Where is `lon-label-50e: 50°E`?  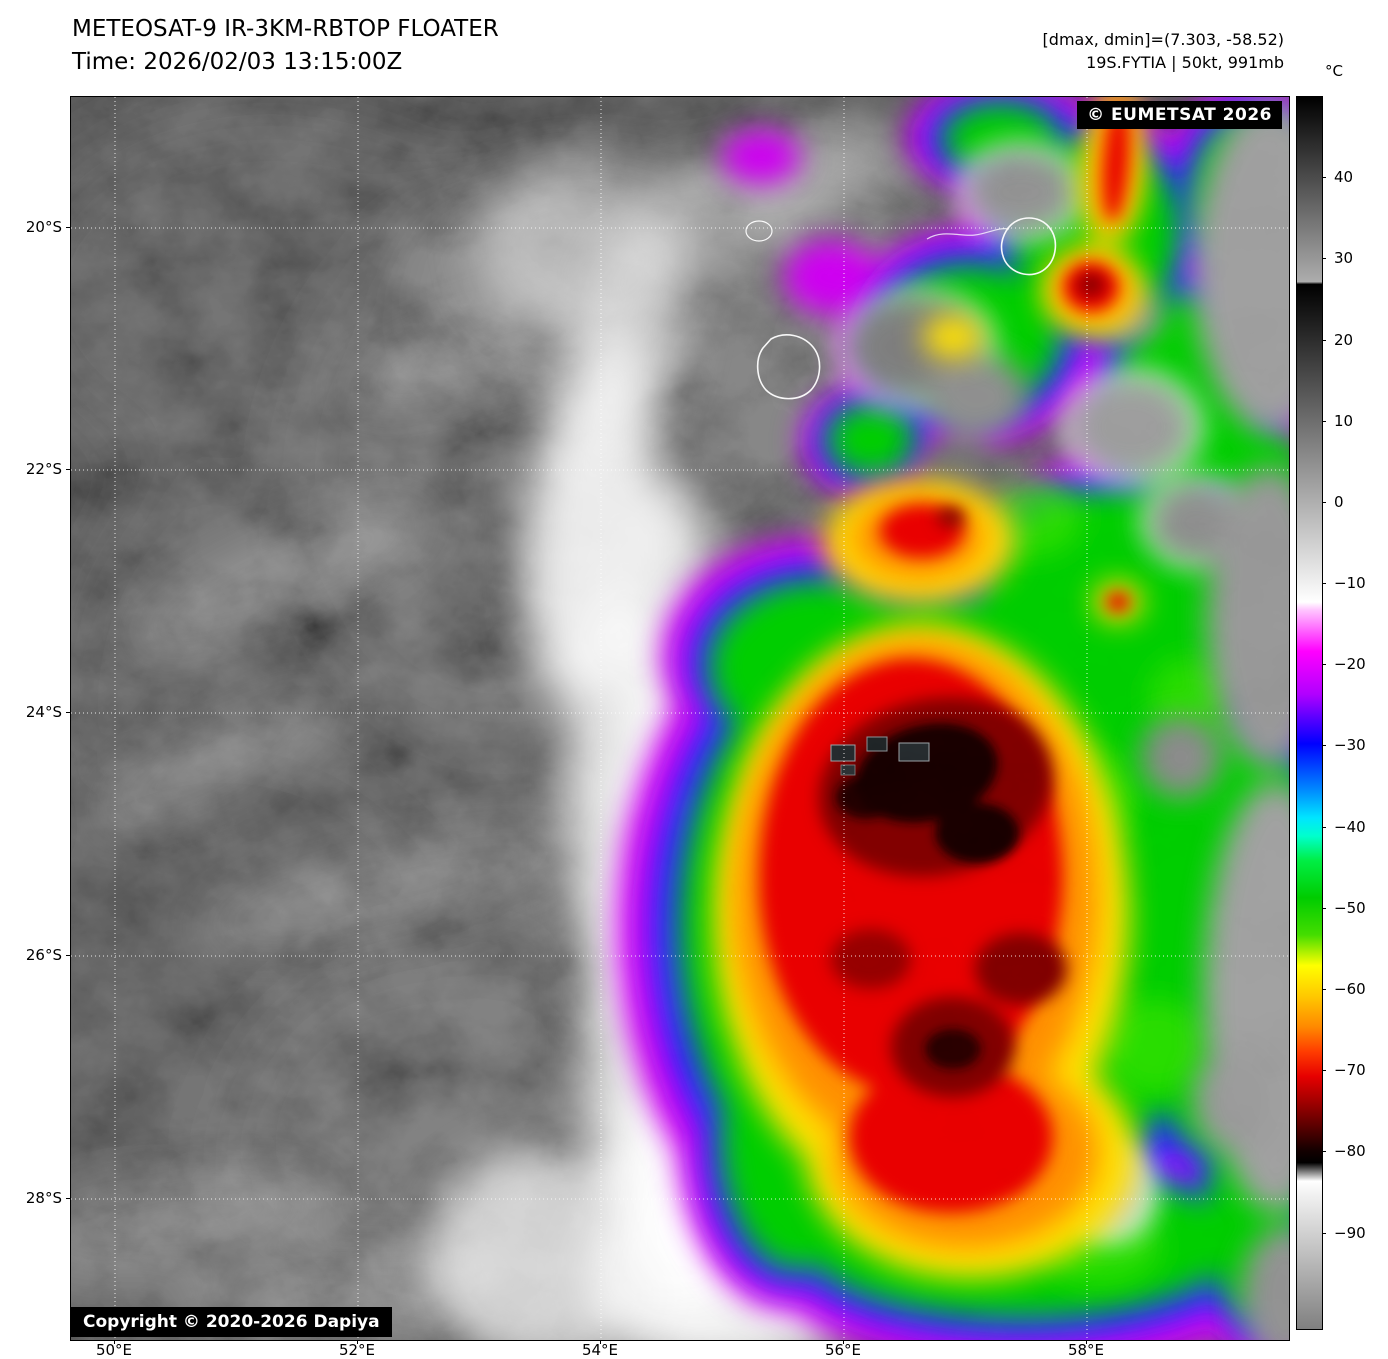 lon-label-50e: 50°E is located at coordinates (114, 1350).